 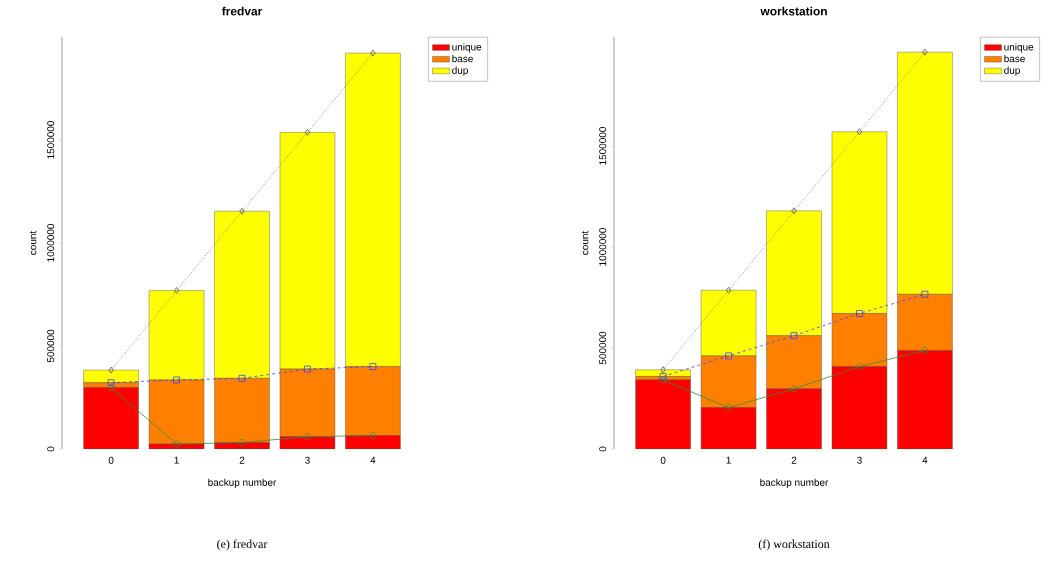 I want to click on bar, so click(x=663, y=414).